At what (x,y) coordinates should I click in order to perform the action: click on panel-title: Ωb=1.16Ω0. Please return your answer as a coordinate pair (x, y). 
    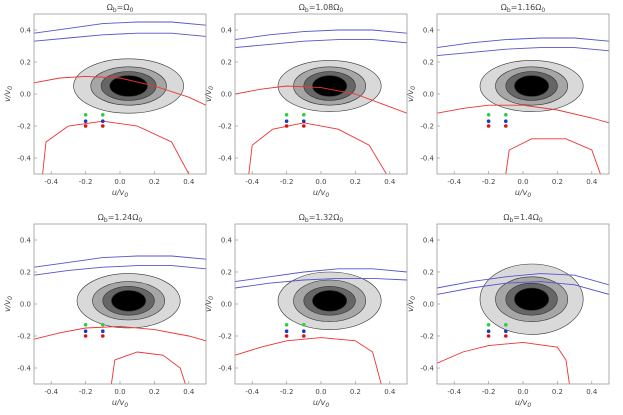
    Looking at the image, I should click on (523, 8).